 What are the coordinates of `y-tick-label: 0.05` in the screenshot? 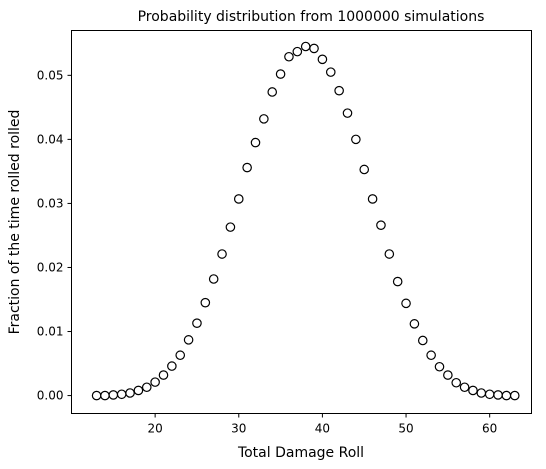 It's located at (50, 75).